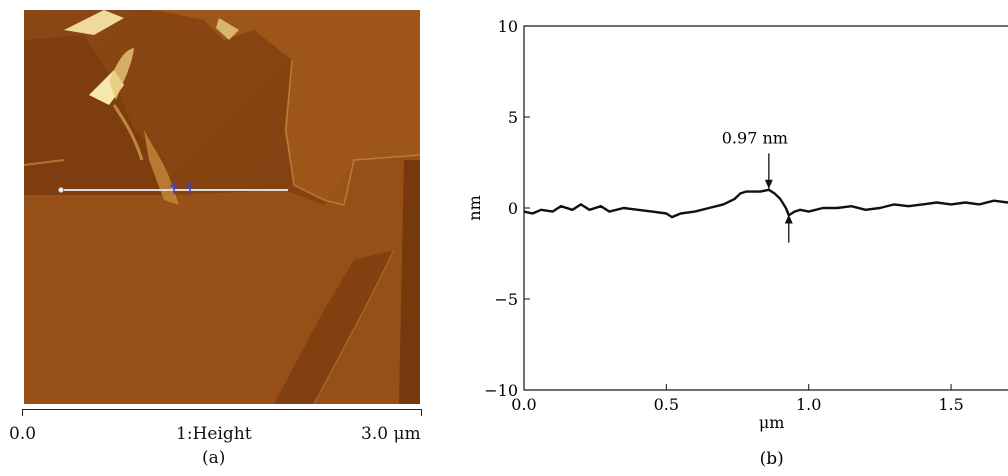  I want to click on y-tick-label: 5, so click(513, 117).